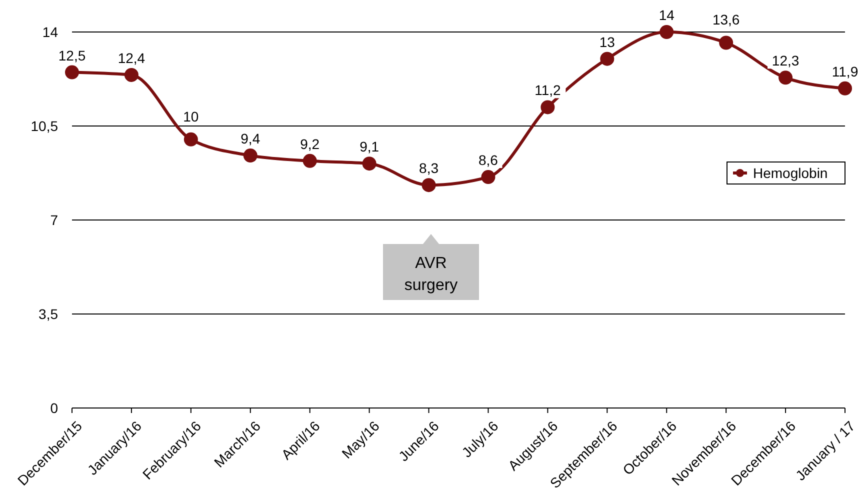 The image size is (858, 491). I want to click on data-label: 9,1, so click(370, 146).